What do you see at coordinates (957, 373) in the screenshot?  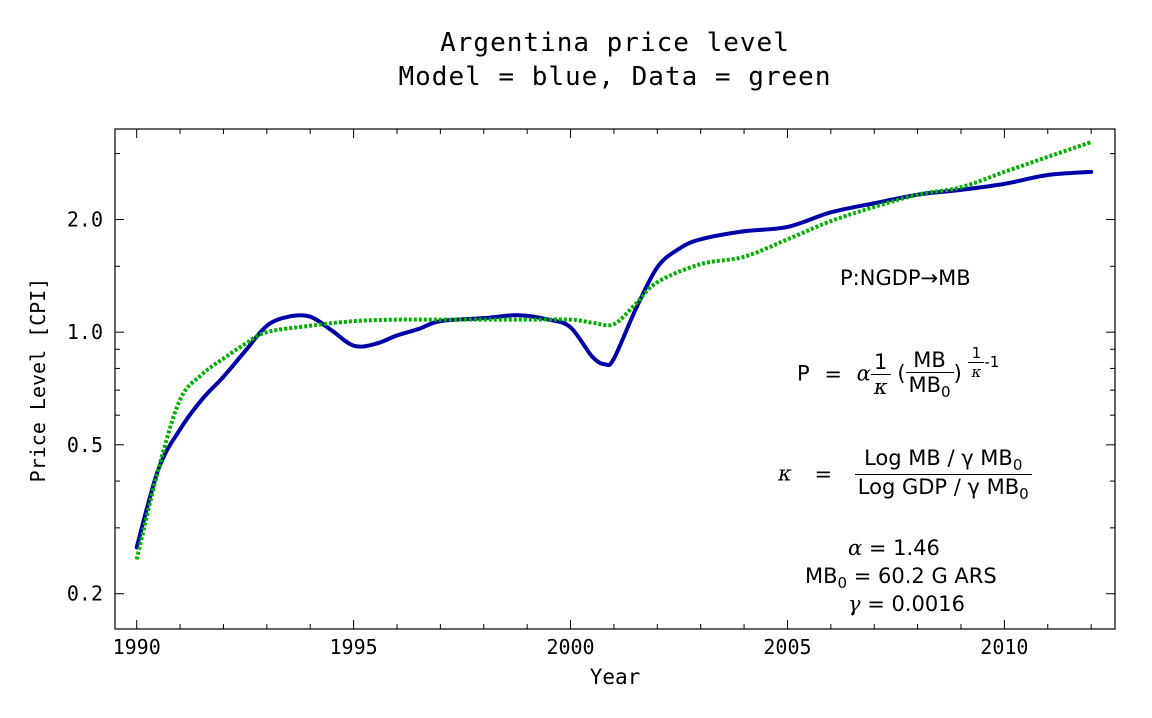 I see `rparen: )` at bounding box center [957, 373].